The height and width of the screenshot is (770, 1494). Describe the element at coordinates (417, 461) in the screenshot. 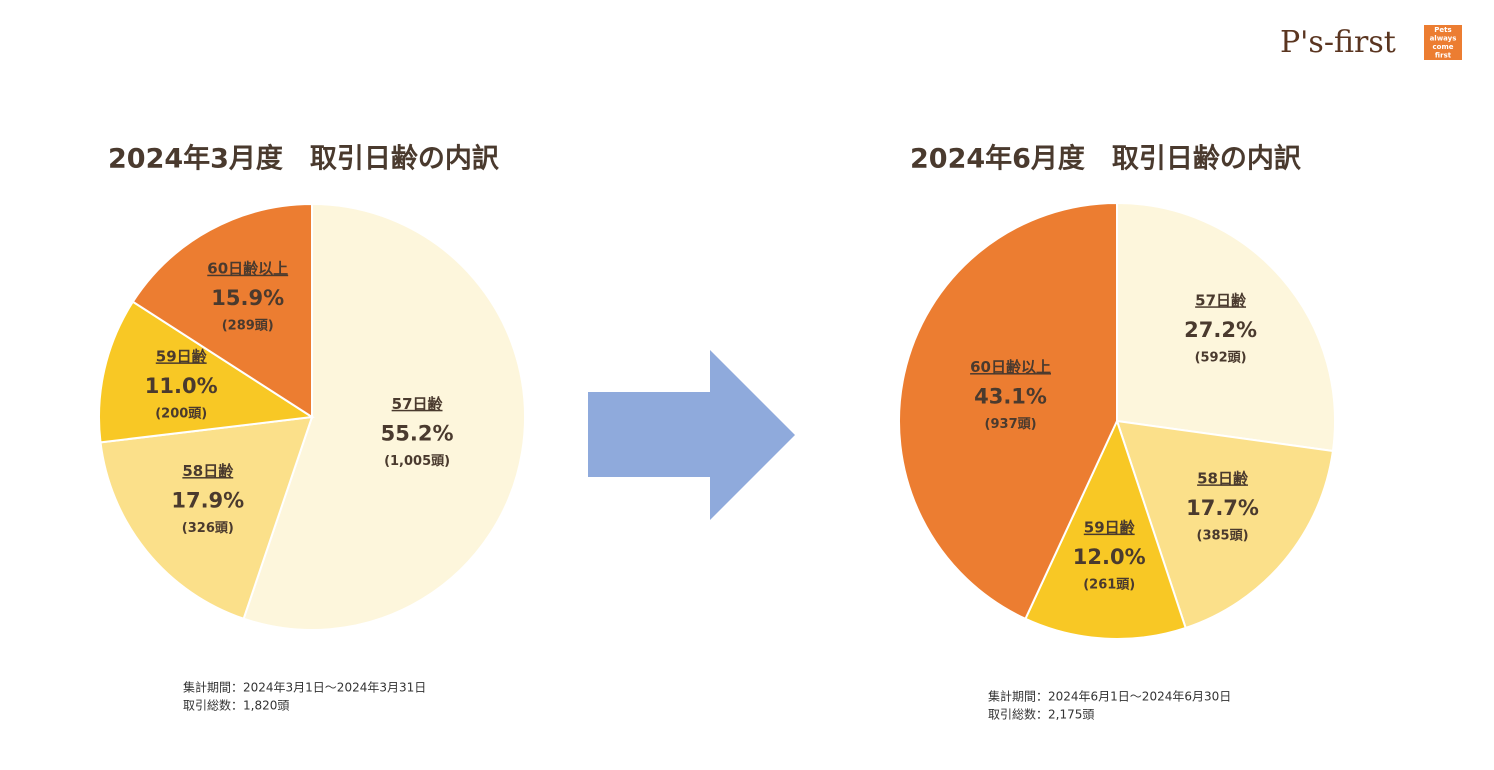

I see `slice-count-label: (1,005頭)` at that location.